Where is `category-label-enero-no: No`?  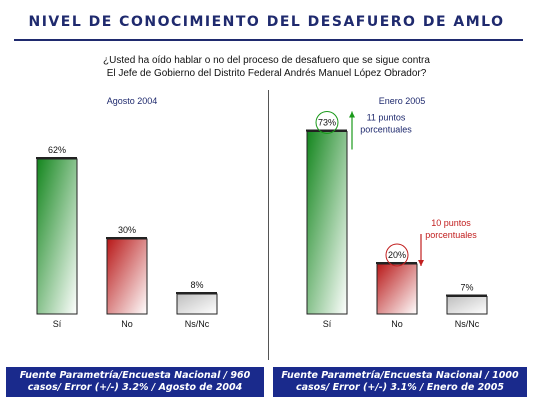
category-label-enero-no: No is located at coordinates (397, 324).